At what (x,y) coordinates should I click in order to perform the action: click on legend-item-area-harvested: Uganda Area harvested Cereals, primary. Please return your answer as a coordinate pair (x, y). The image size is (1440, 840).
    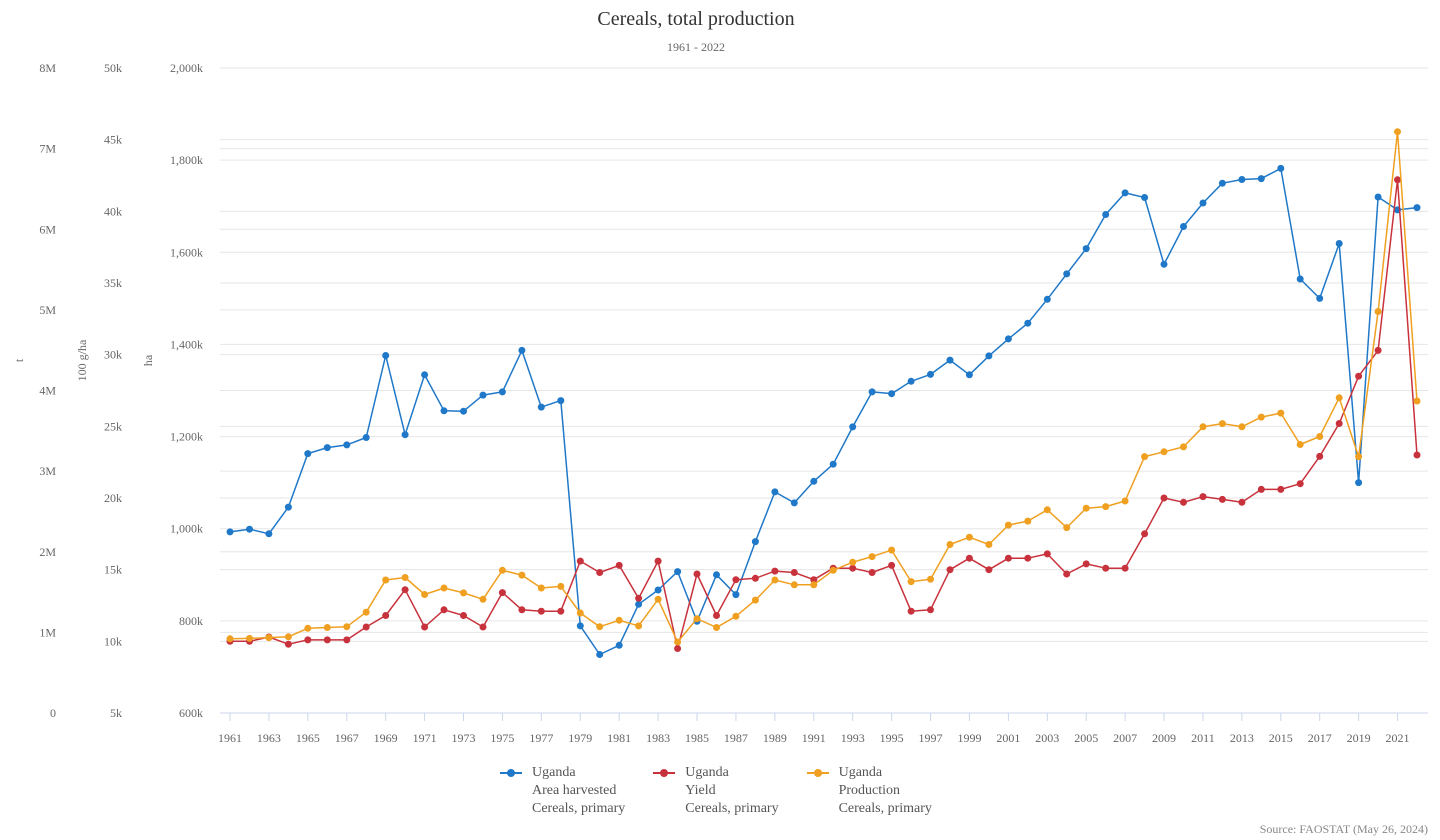
    Looking at the image, I should click on (562, 791).